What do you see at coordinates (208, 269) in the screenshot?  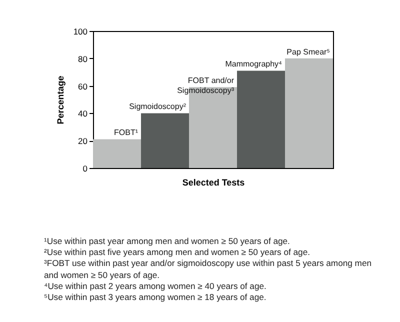 I see `text: ³FOBT use within past year and/or sigmoidoscopy use within past 5 years among men and women ≥ 50 years of age.` at bounding box center [208, 269].